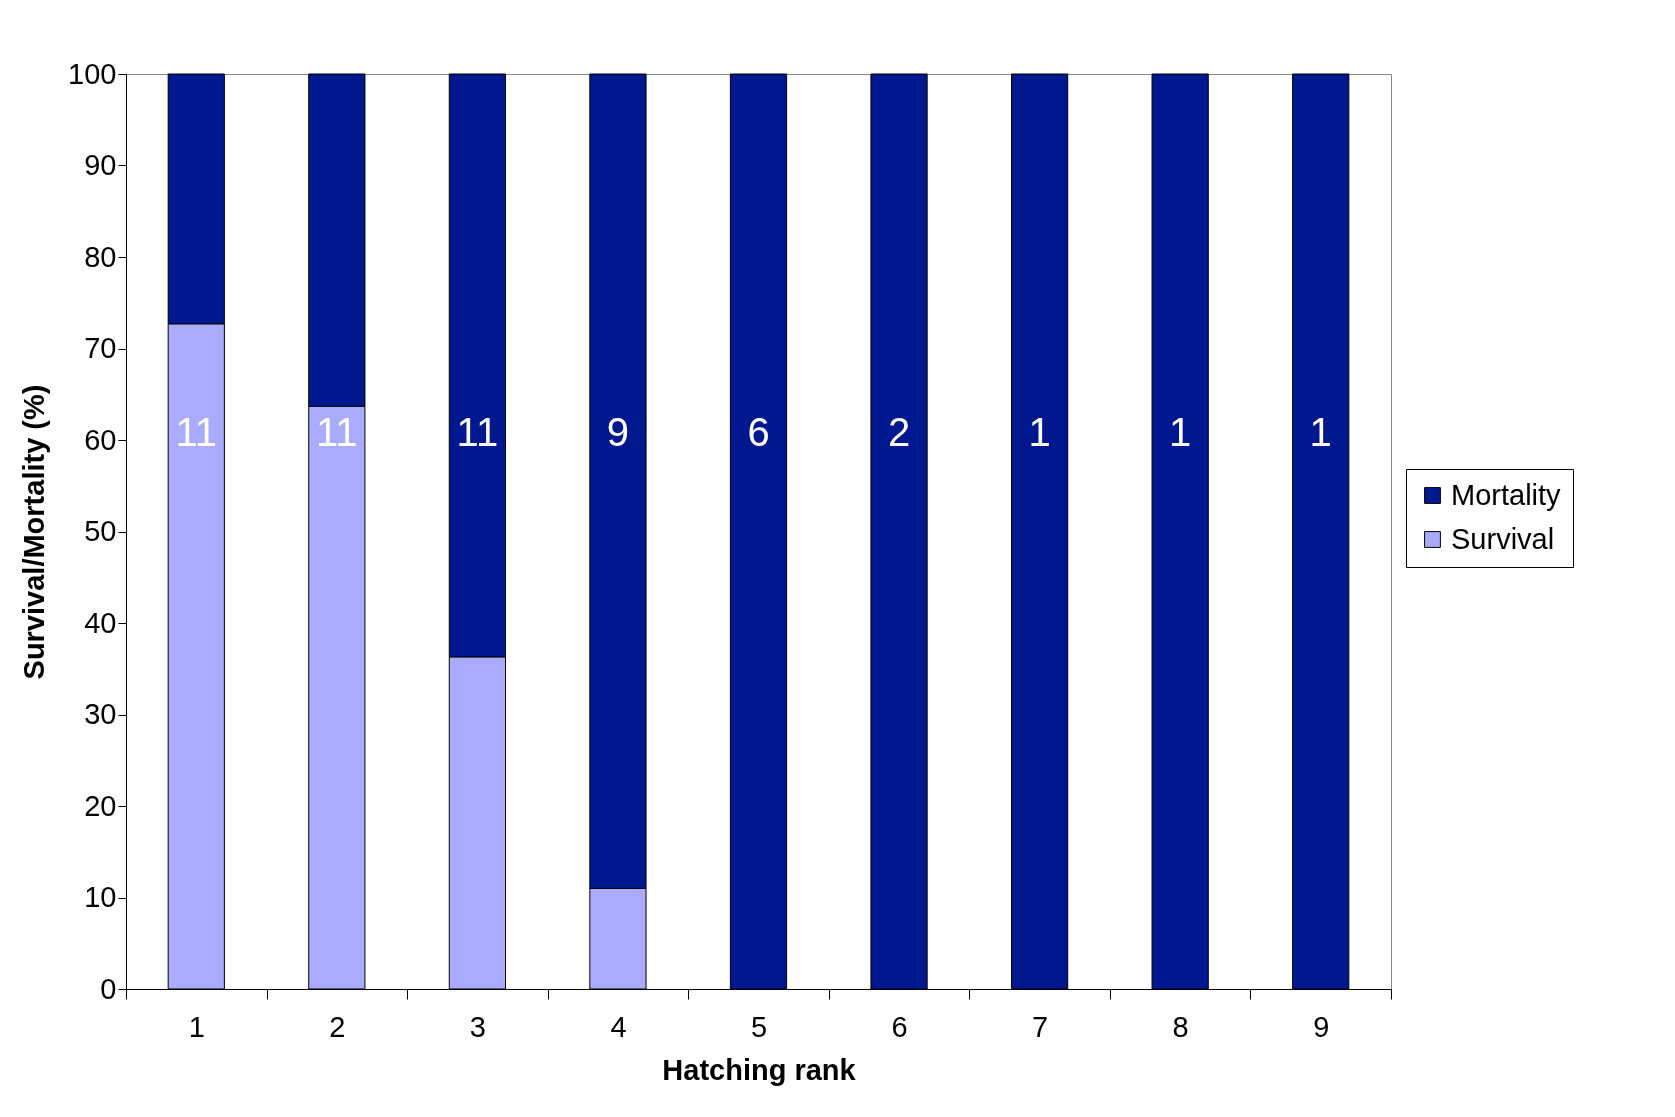 The image size is (1675, 1117). What do you see at coordinates (196, 1026) in the screenshot?
I see `x-tick-label: 1` at bounding box center [196, 1026].